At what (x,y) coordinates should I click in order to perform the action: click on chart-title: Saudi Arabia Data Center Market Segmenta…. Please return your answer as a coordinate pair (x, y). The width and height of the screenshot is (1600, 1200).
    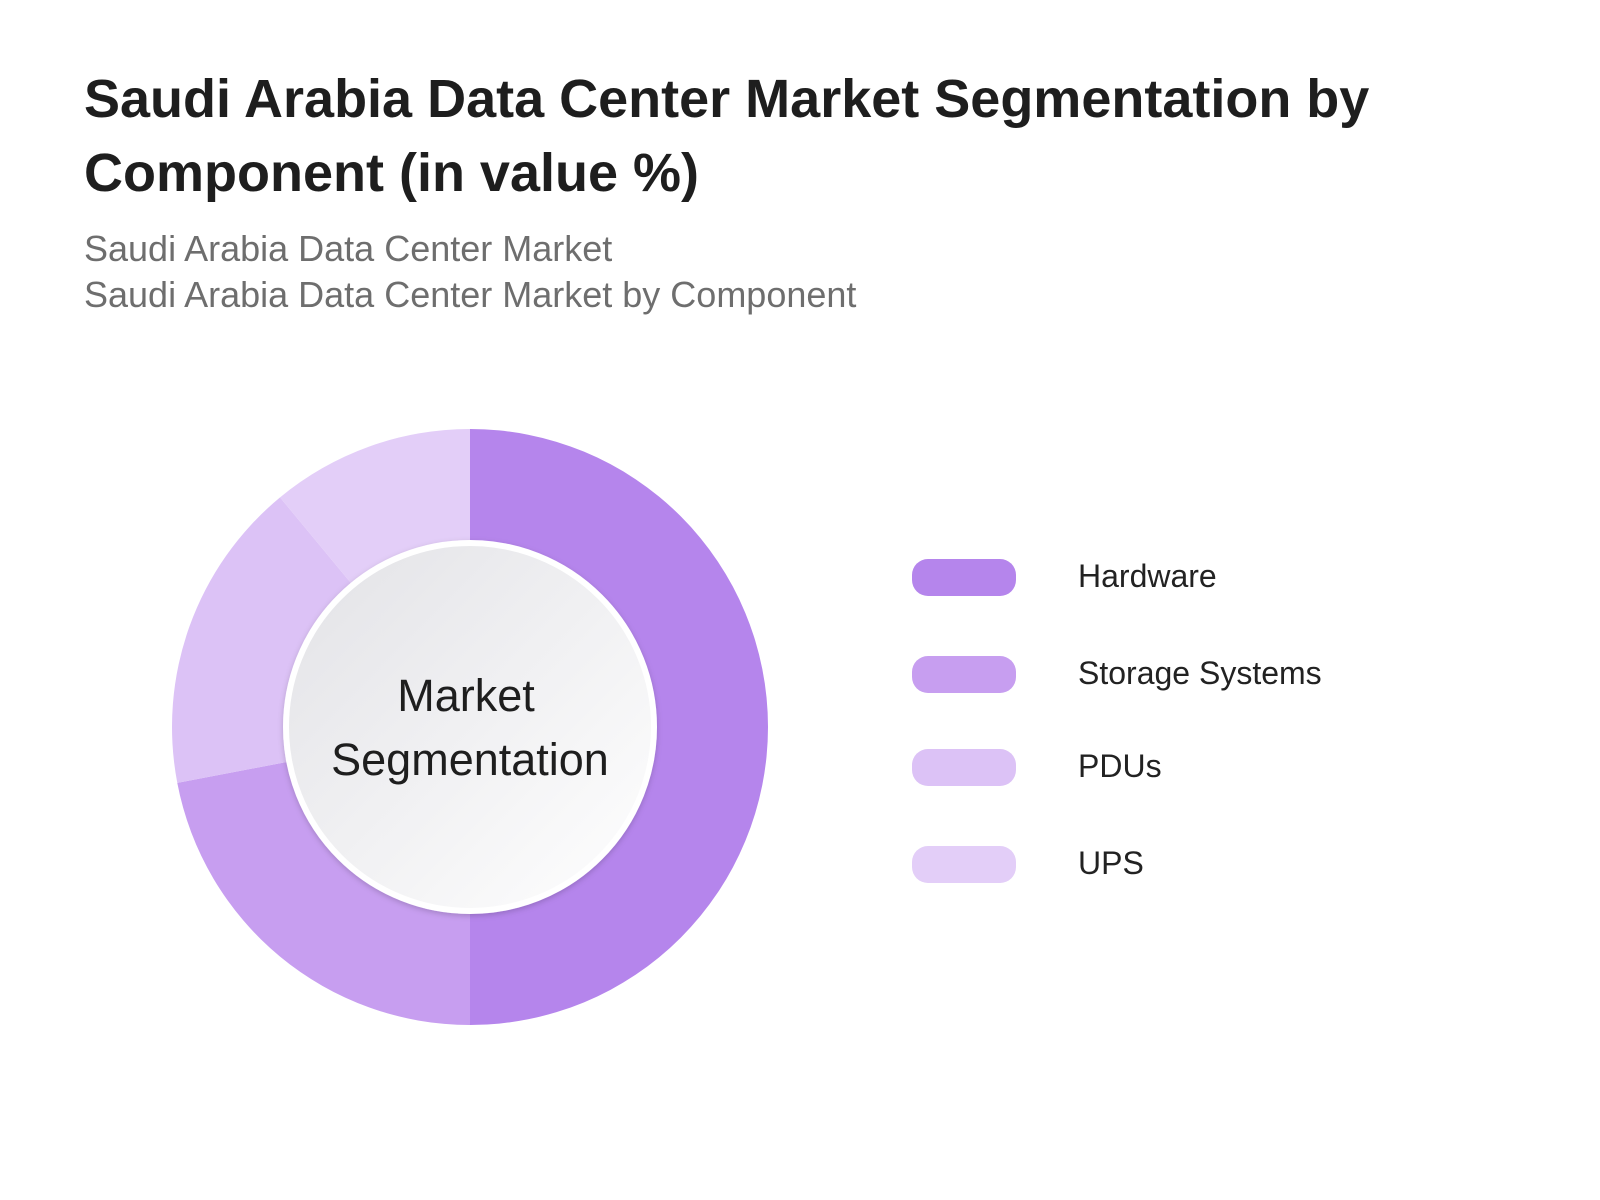
    Looking at the image, I should click on (727, 136).